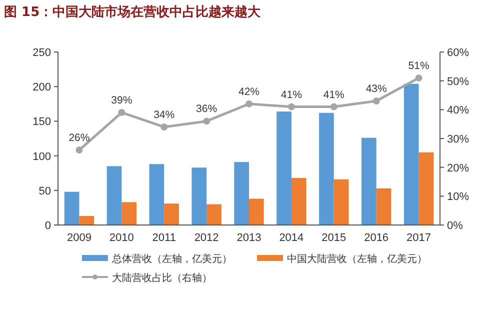 Image resolution: width=500 pixels, height=326 pixels. What do you see at coordinates (458, 110) in the screenshot?
I see `y2-tick-label: 40%` at bounding box center [458, 110].